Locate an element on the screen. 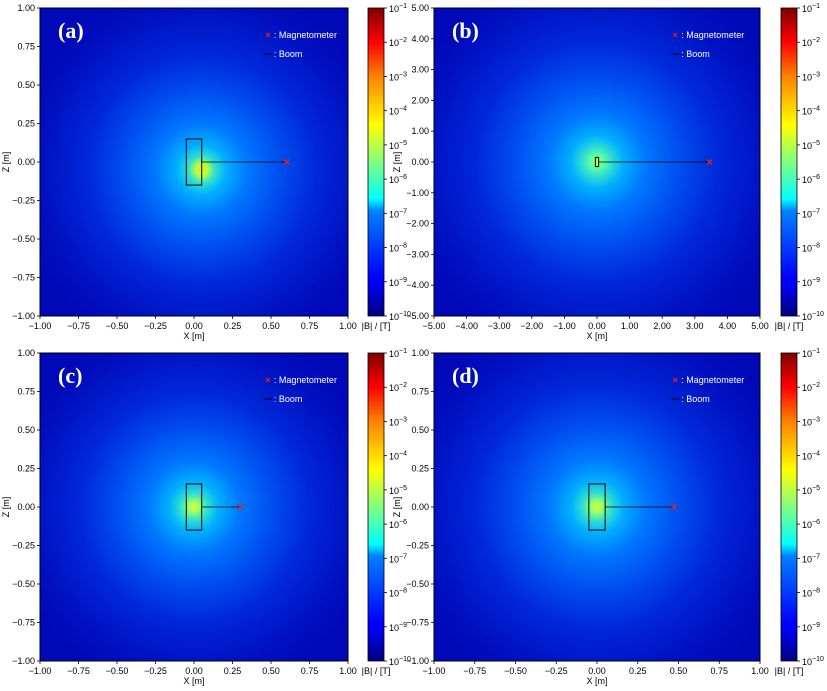 Image resolution: width=827 pixels, height=691 pixels. x-tick-label: 3.00 is located at coordinates (695, 326).